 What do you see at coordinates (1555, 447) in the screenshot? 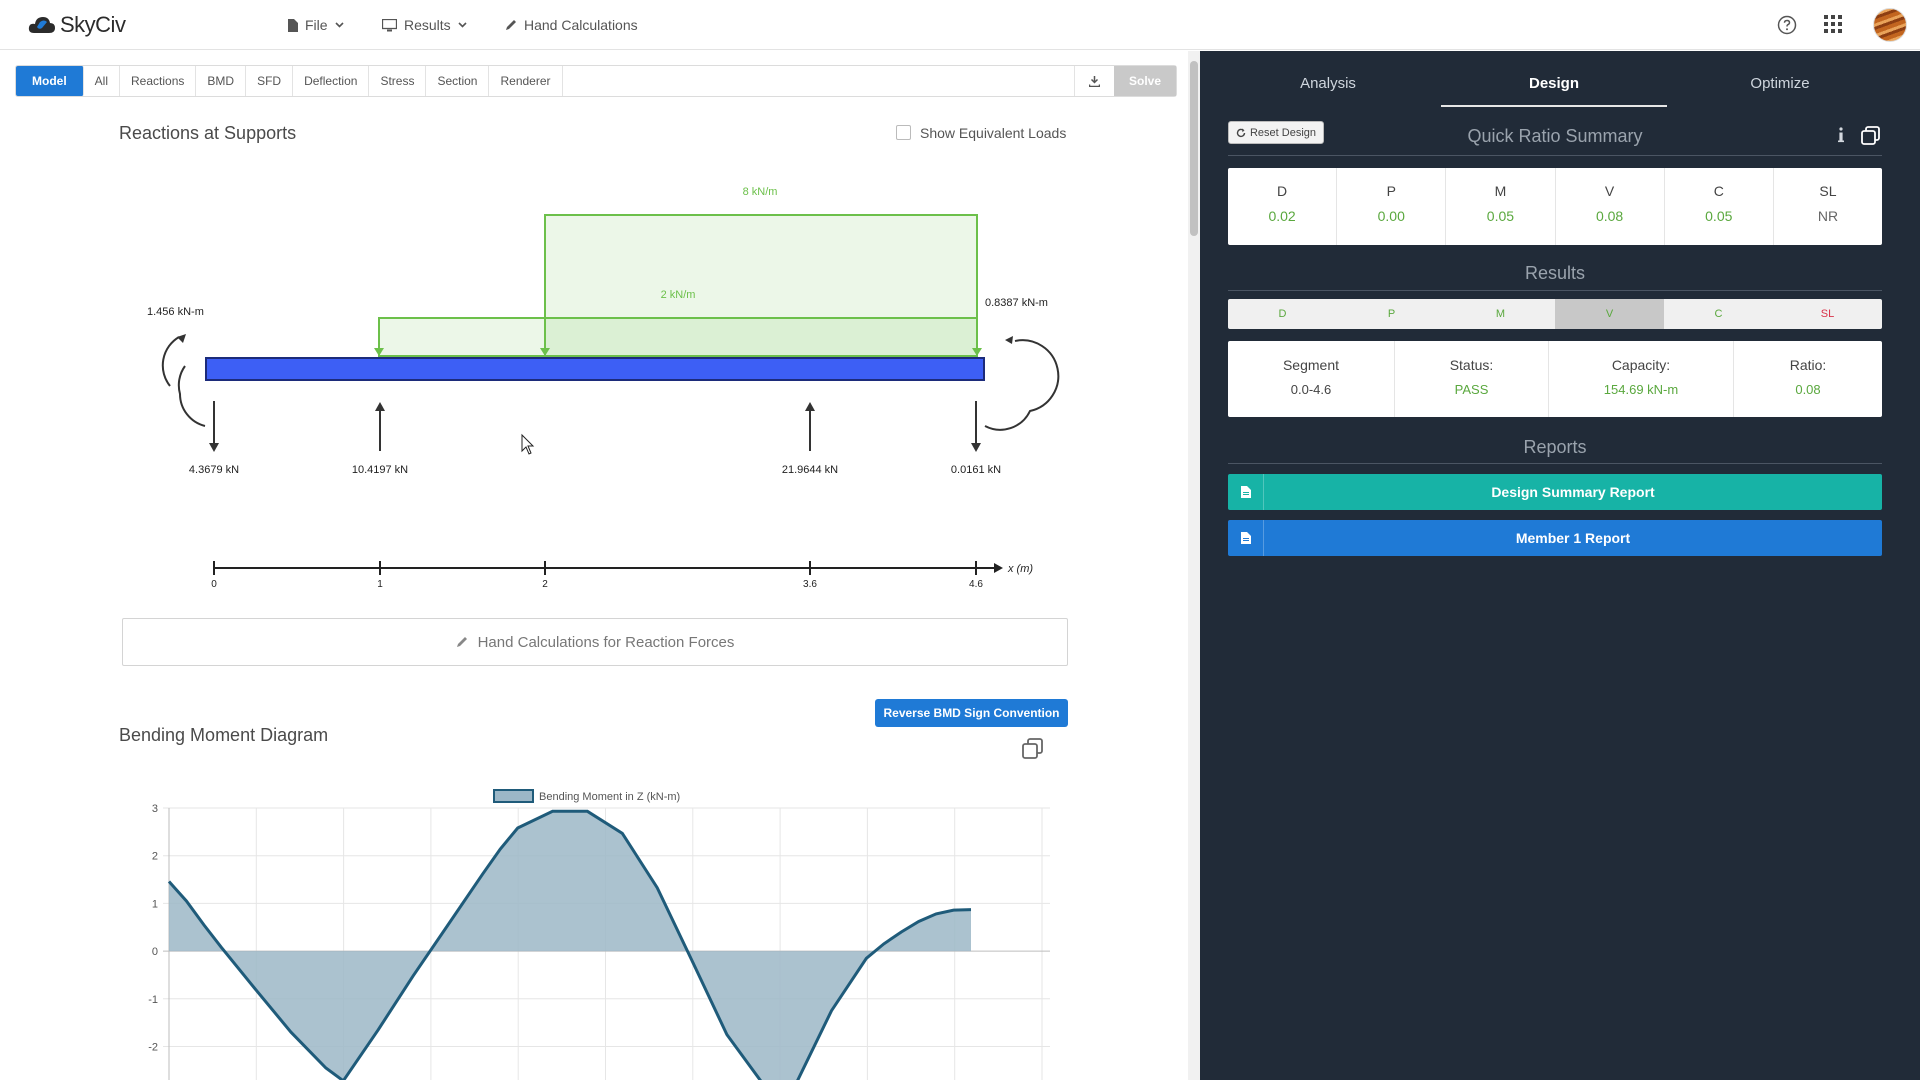
I see `reports-title: Reports` at bounding box center [1555, 447].